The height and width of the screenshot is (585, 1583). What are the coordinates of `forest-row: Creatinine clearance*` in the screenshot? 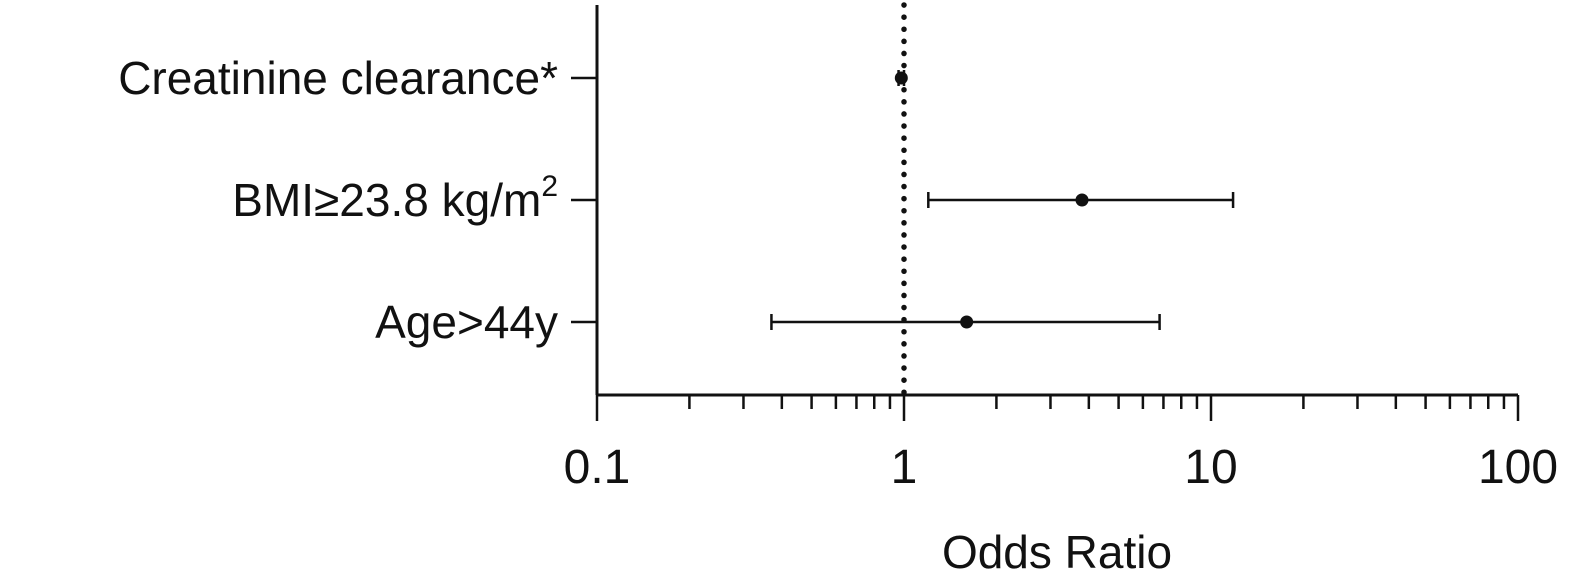 It's located at (513, 78).